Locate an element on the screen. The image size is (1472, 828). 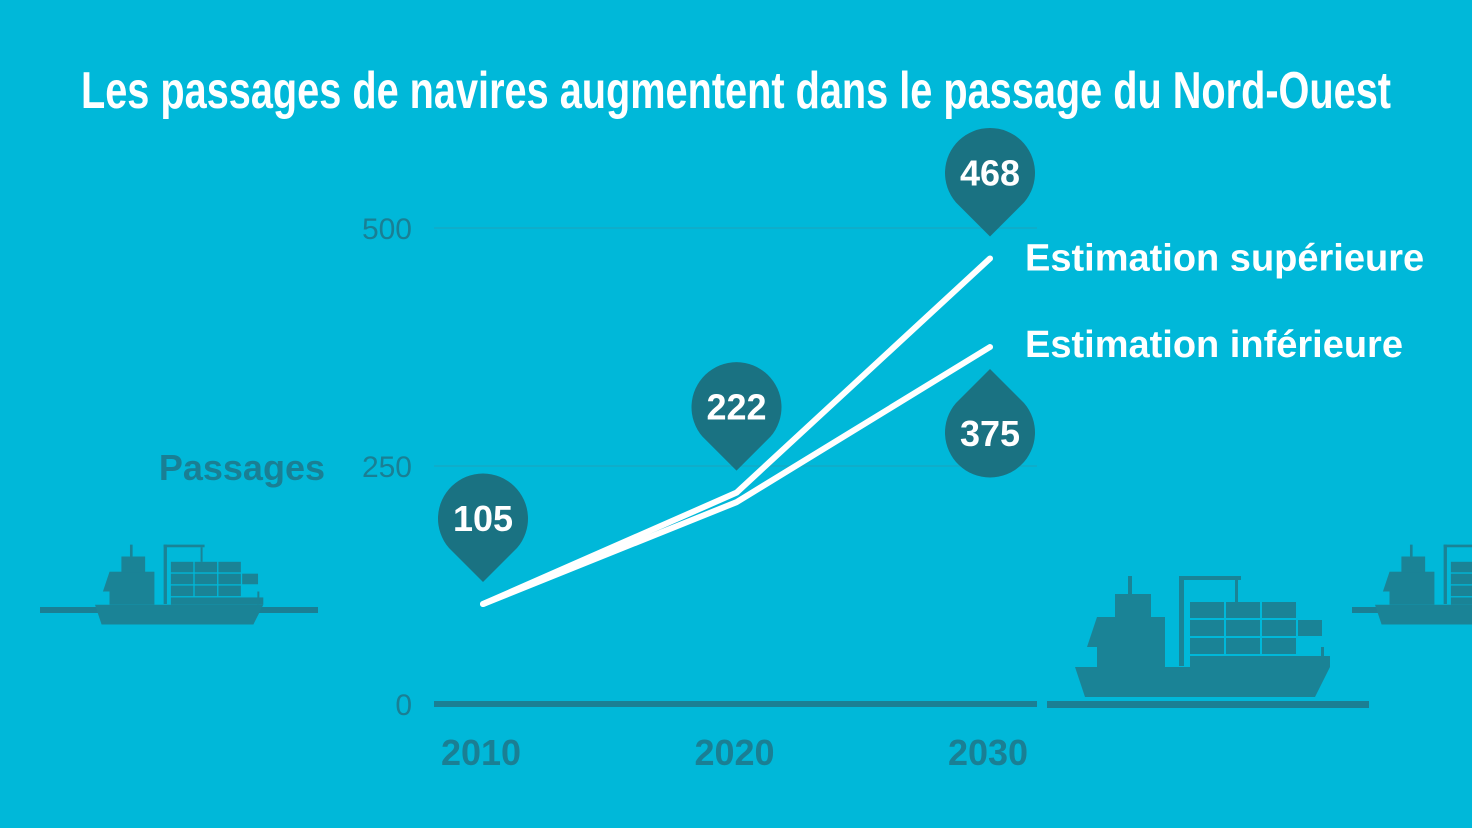
y-axis-label: Passages is located at coordinates (242, 467).